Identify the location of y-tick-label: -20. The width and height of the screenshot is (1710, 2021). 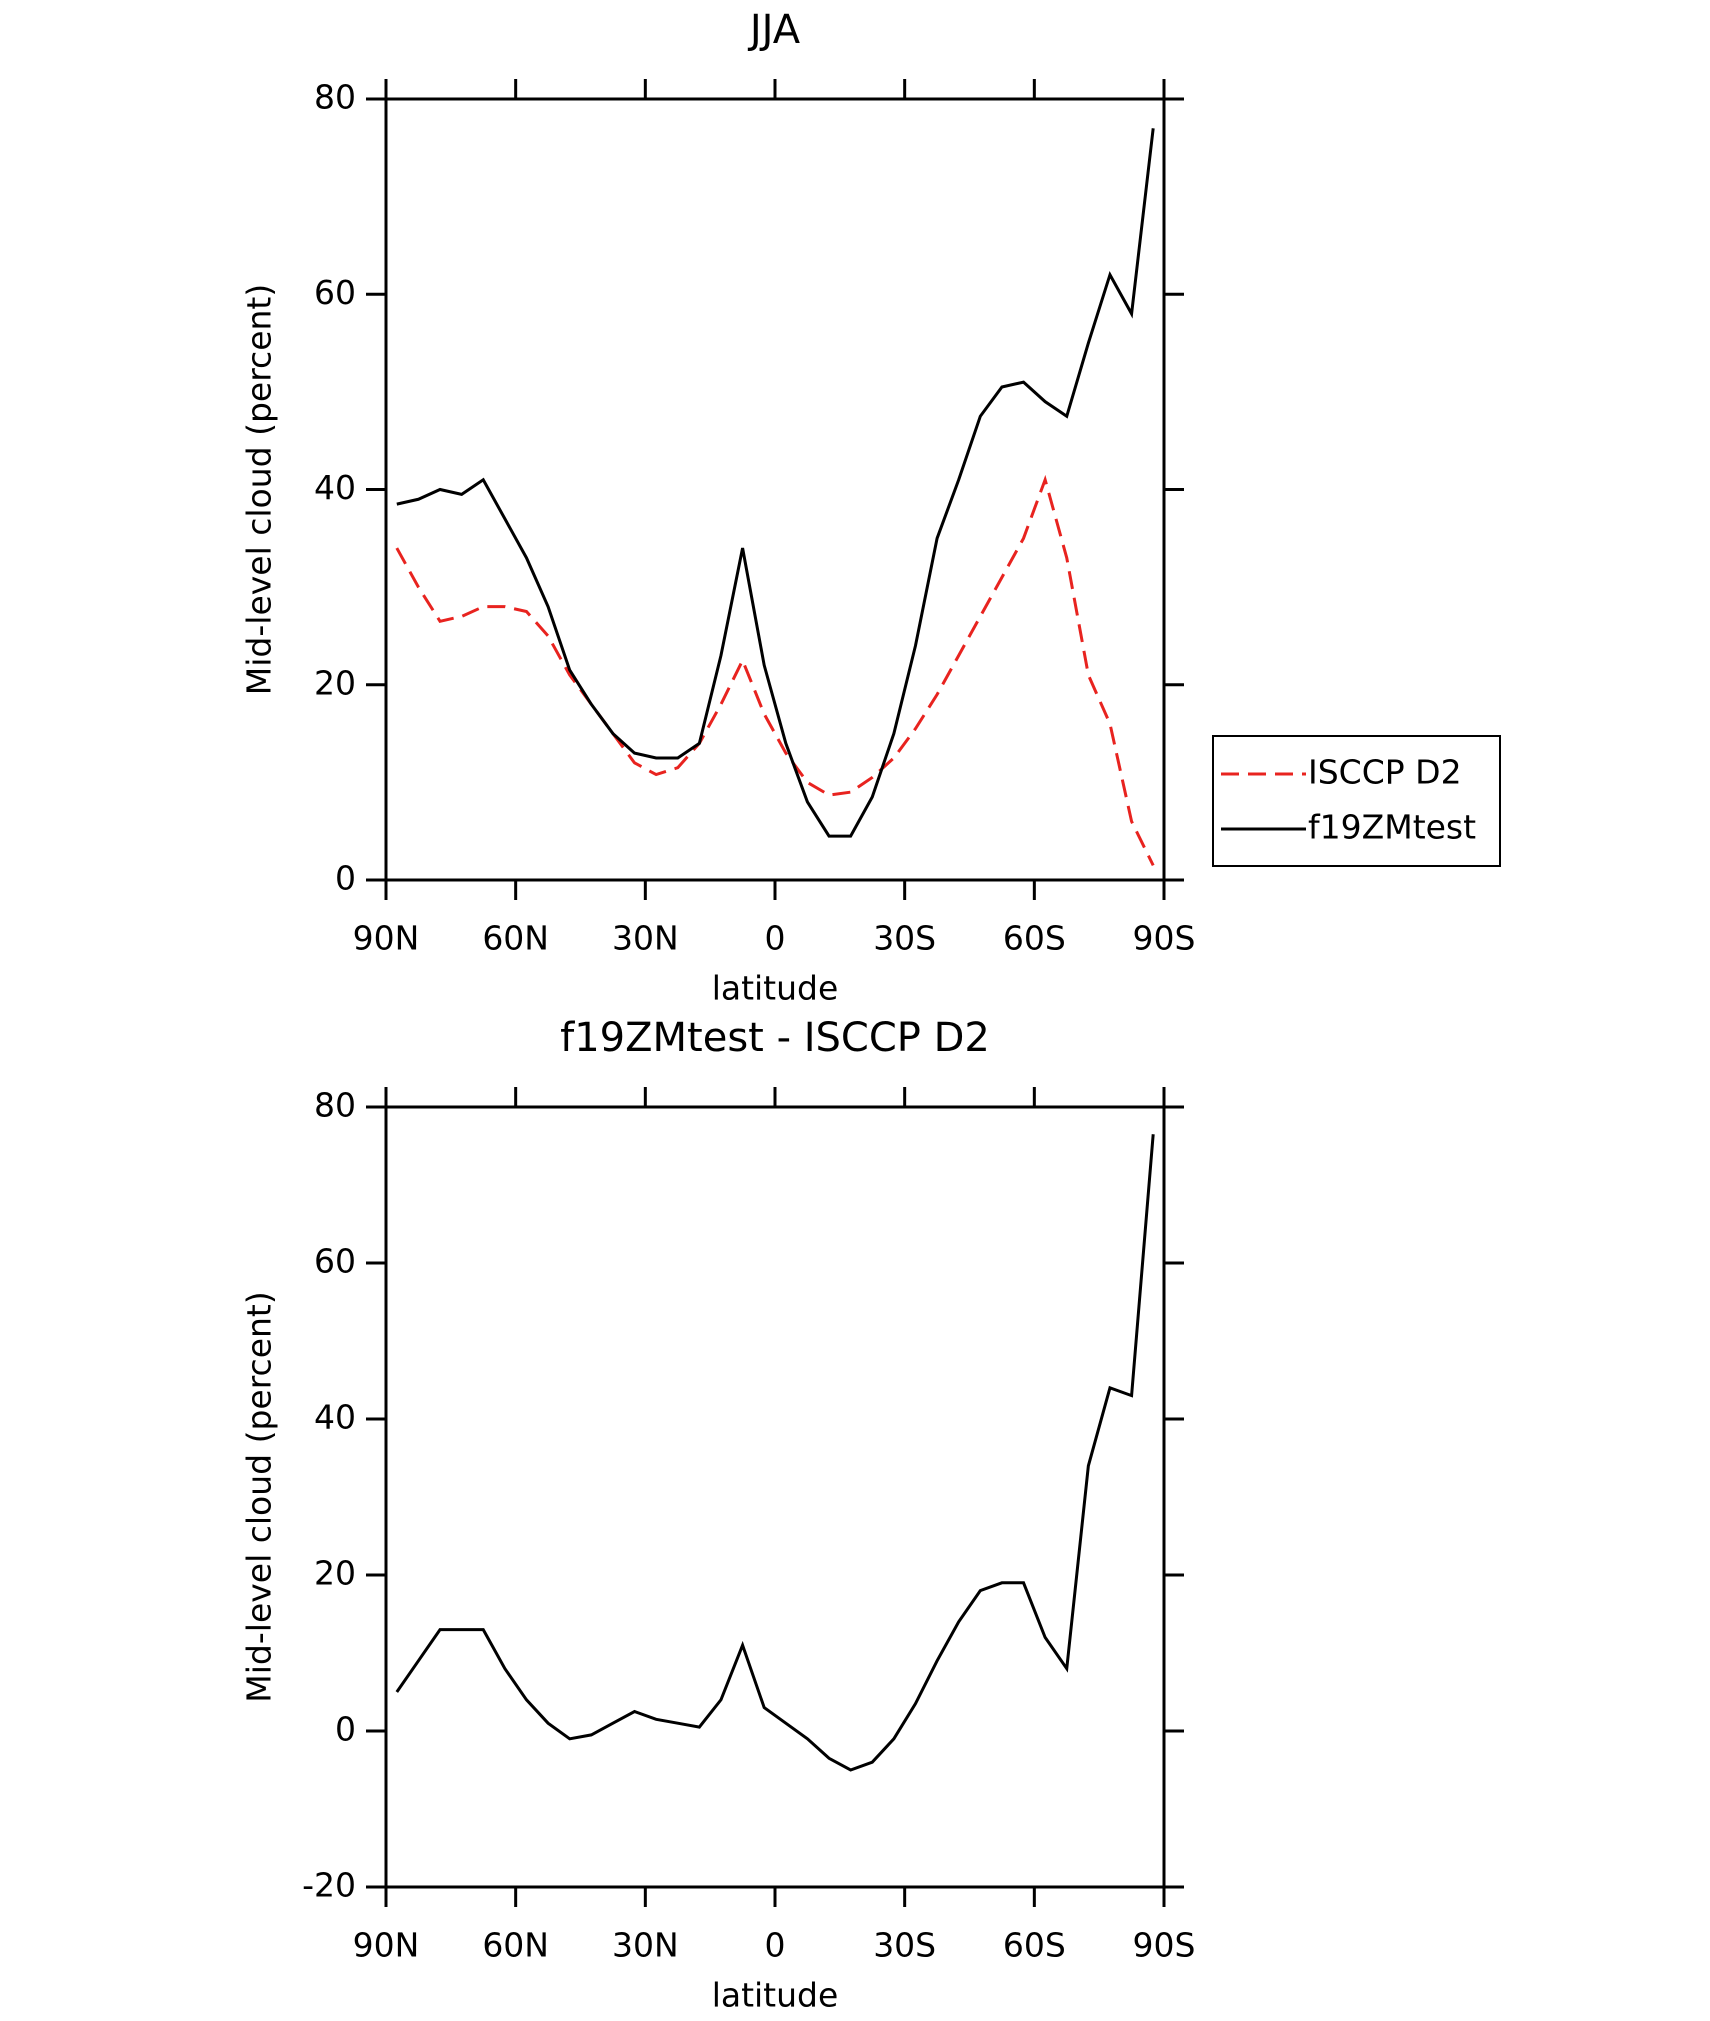
(329, 1885).